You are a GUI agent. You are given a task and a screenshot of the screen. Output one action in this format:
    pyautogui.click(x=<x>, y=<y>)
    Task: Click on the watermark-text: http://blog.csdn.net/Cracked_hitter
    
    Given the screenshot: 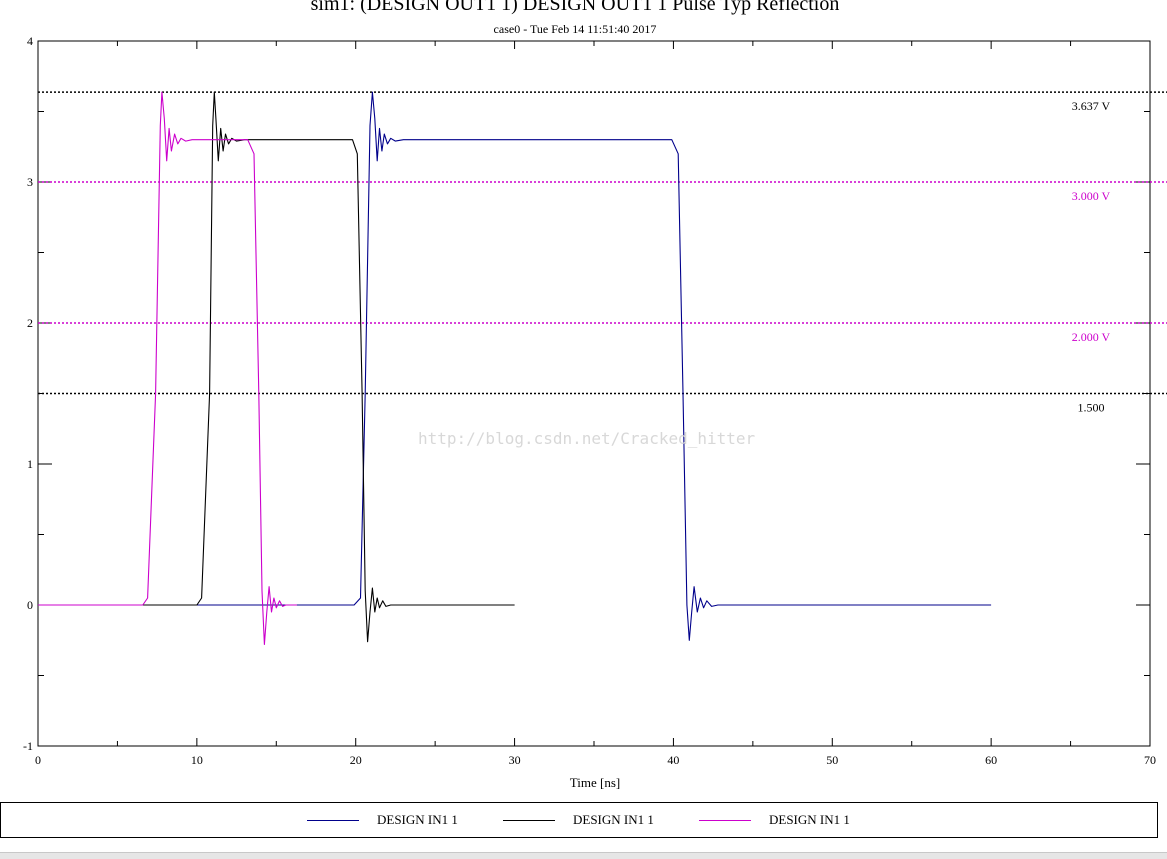 What is the action you would take?
    pyautogui.click(x=587, y=438)
    